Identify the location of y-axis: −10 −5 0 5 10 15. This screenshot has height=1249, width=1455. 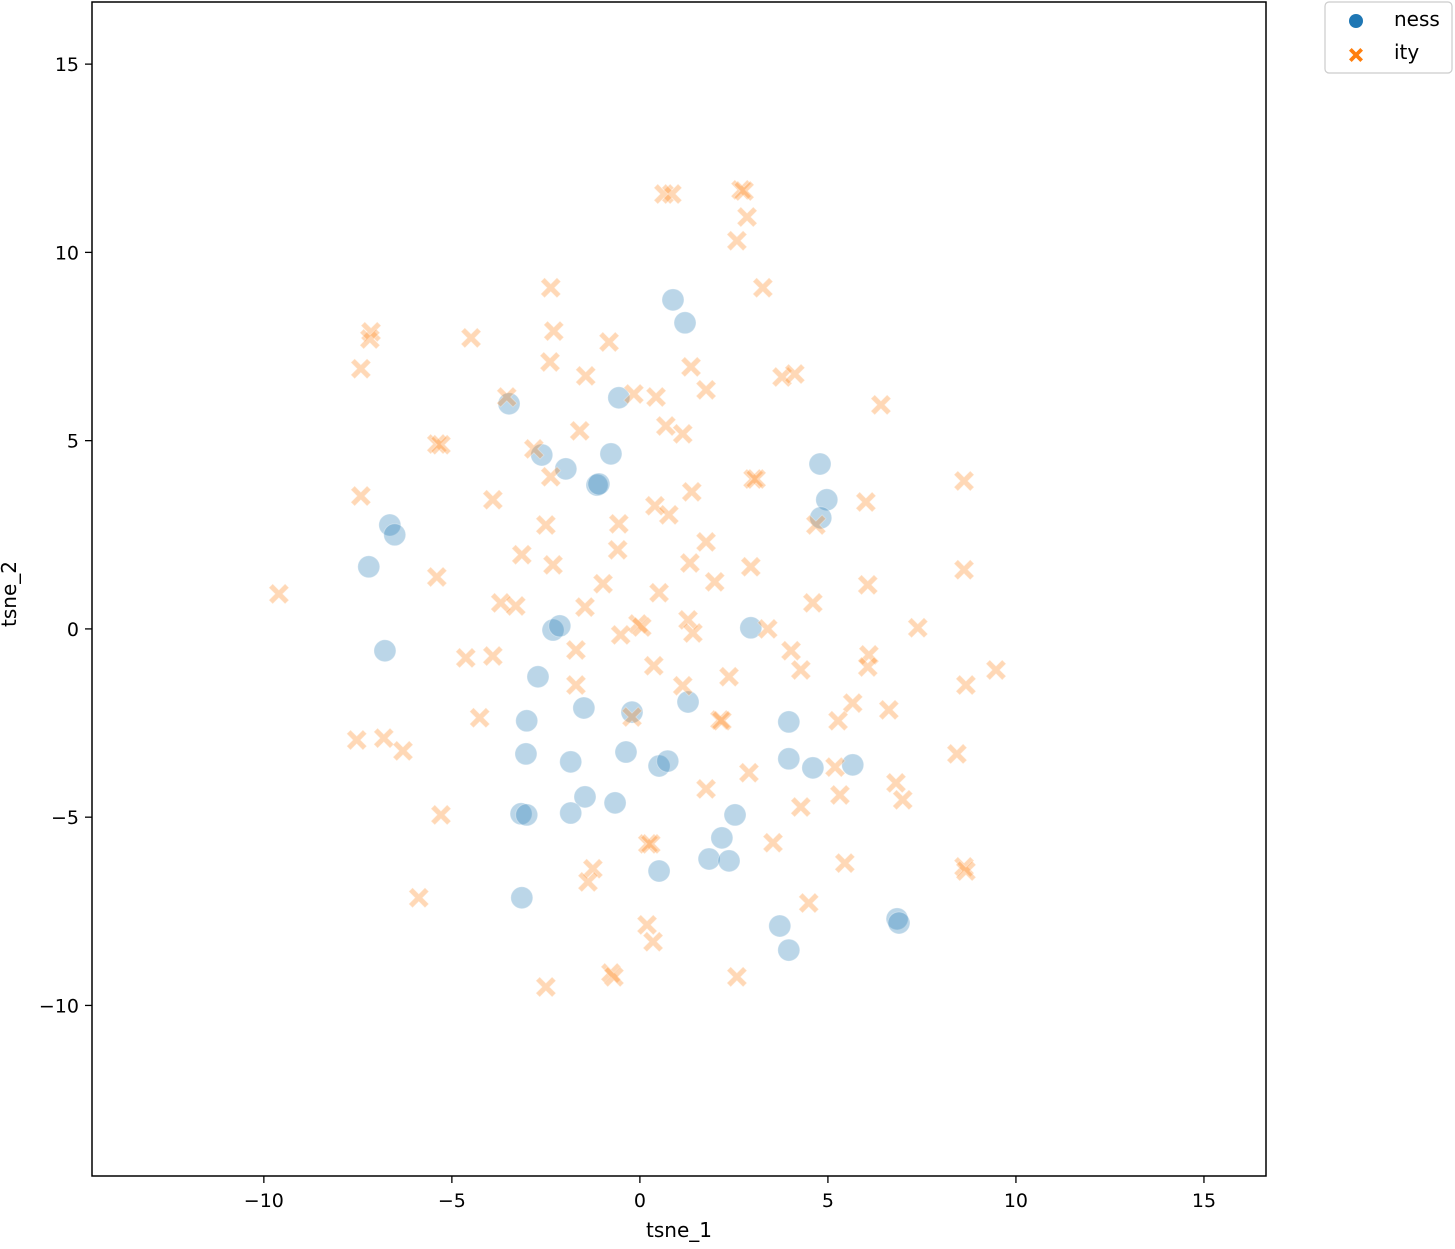
(65, 535).